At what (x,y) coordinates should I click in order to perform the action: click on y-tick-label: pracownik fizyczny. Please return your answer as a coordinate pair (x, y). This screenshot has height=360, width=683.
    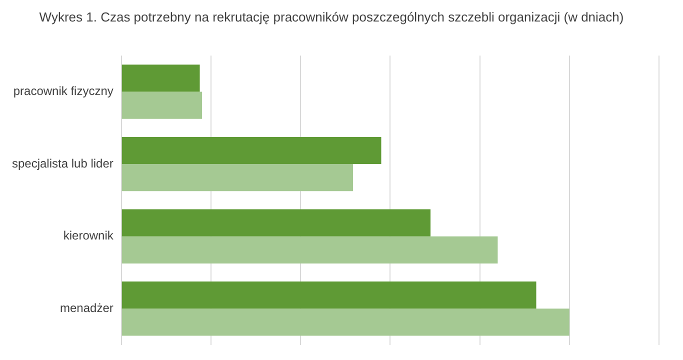
    Looking at the image, I should click on (63, 91).